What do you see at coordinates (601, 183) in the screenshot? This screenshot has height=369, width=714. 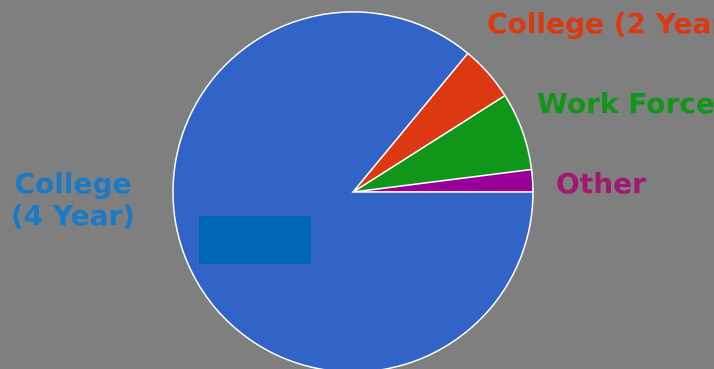 I see `label-other: Other` at bounding box center [601, 183].